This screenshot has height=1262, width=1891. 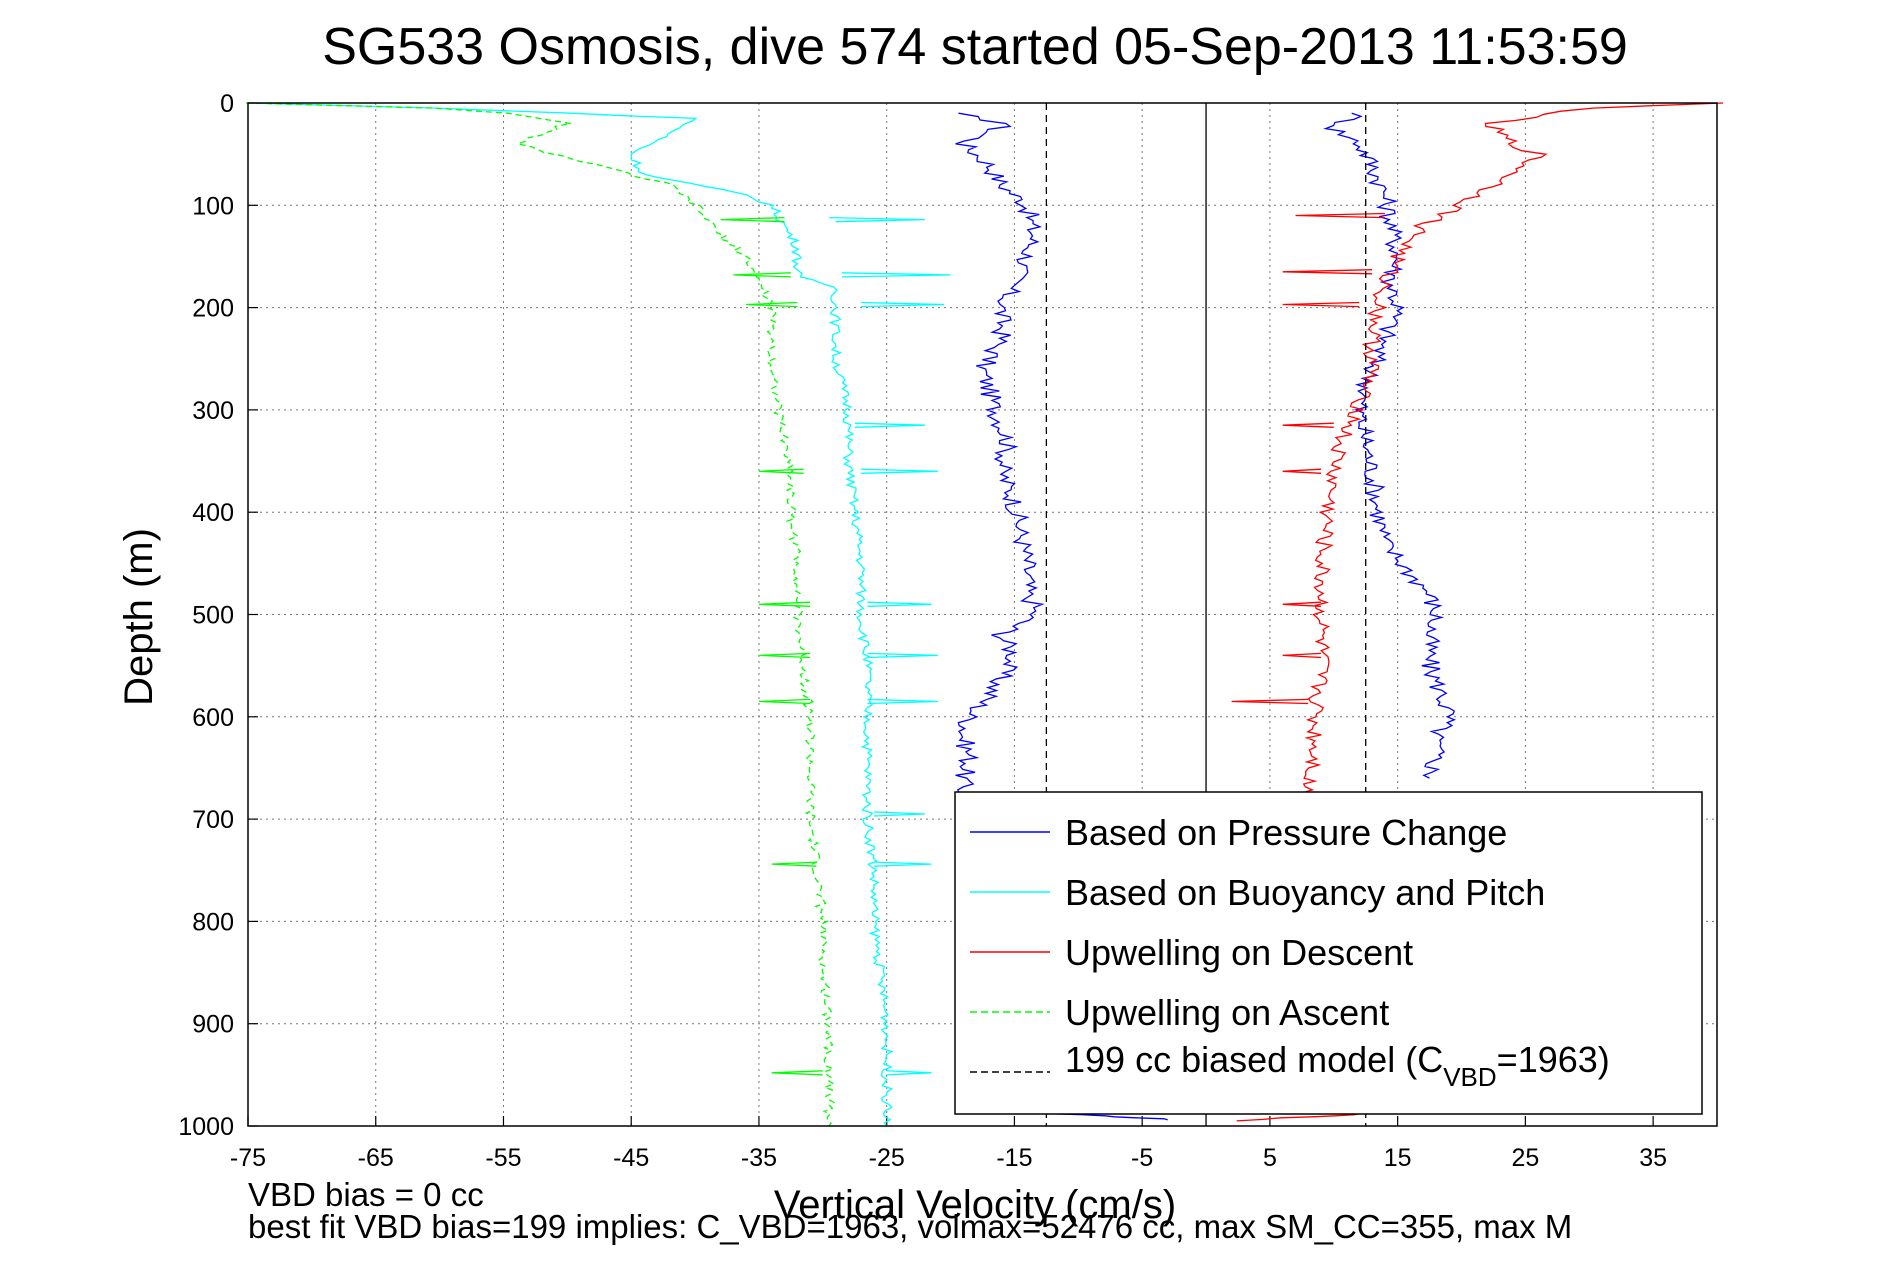 What do you see at coordinates (213, 820) in the screenshot?
I see `y-tick-label: 700` at bounding box center [213, 820].